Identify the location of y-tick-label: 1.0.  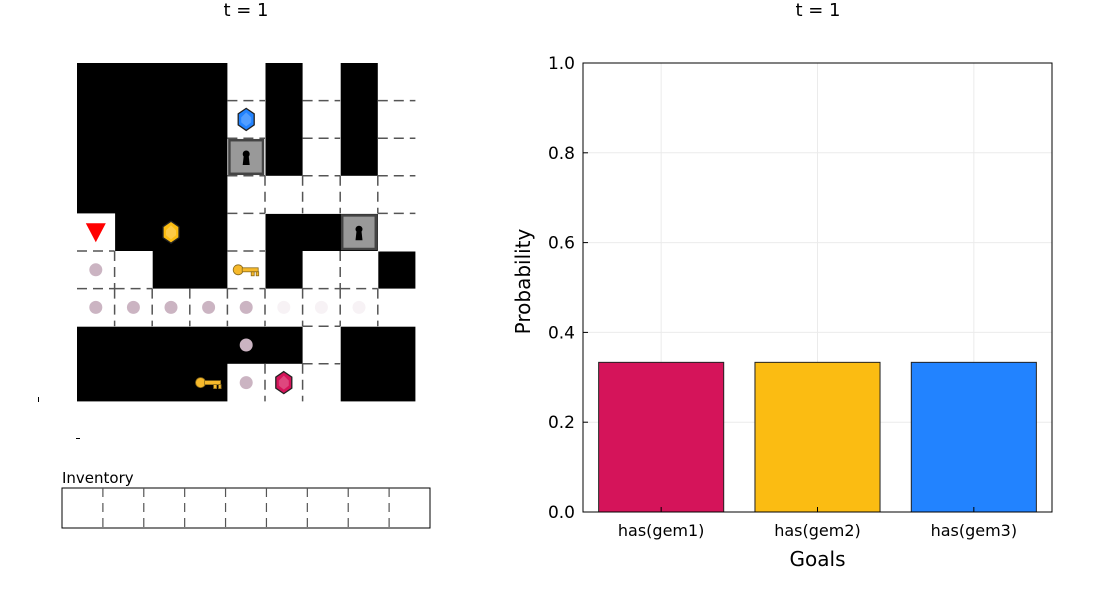
(561, 64).